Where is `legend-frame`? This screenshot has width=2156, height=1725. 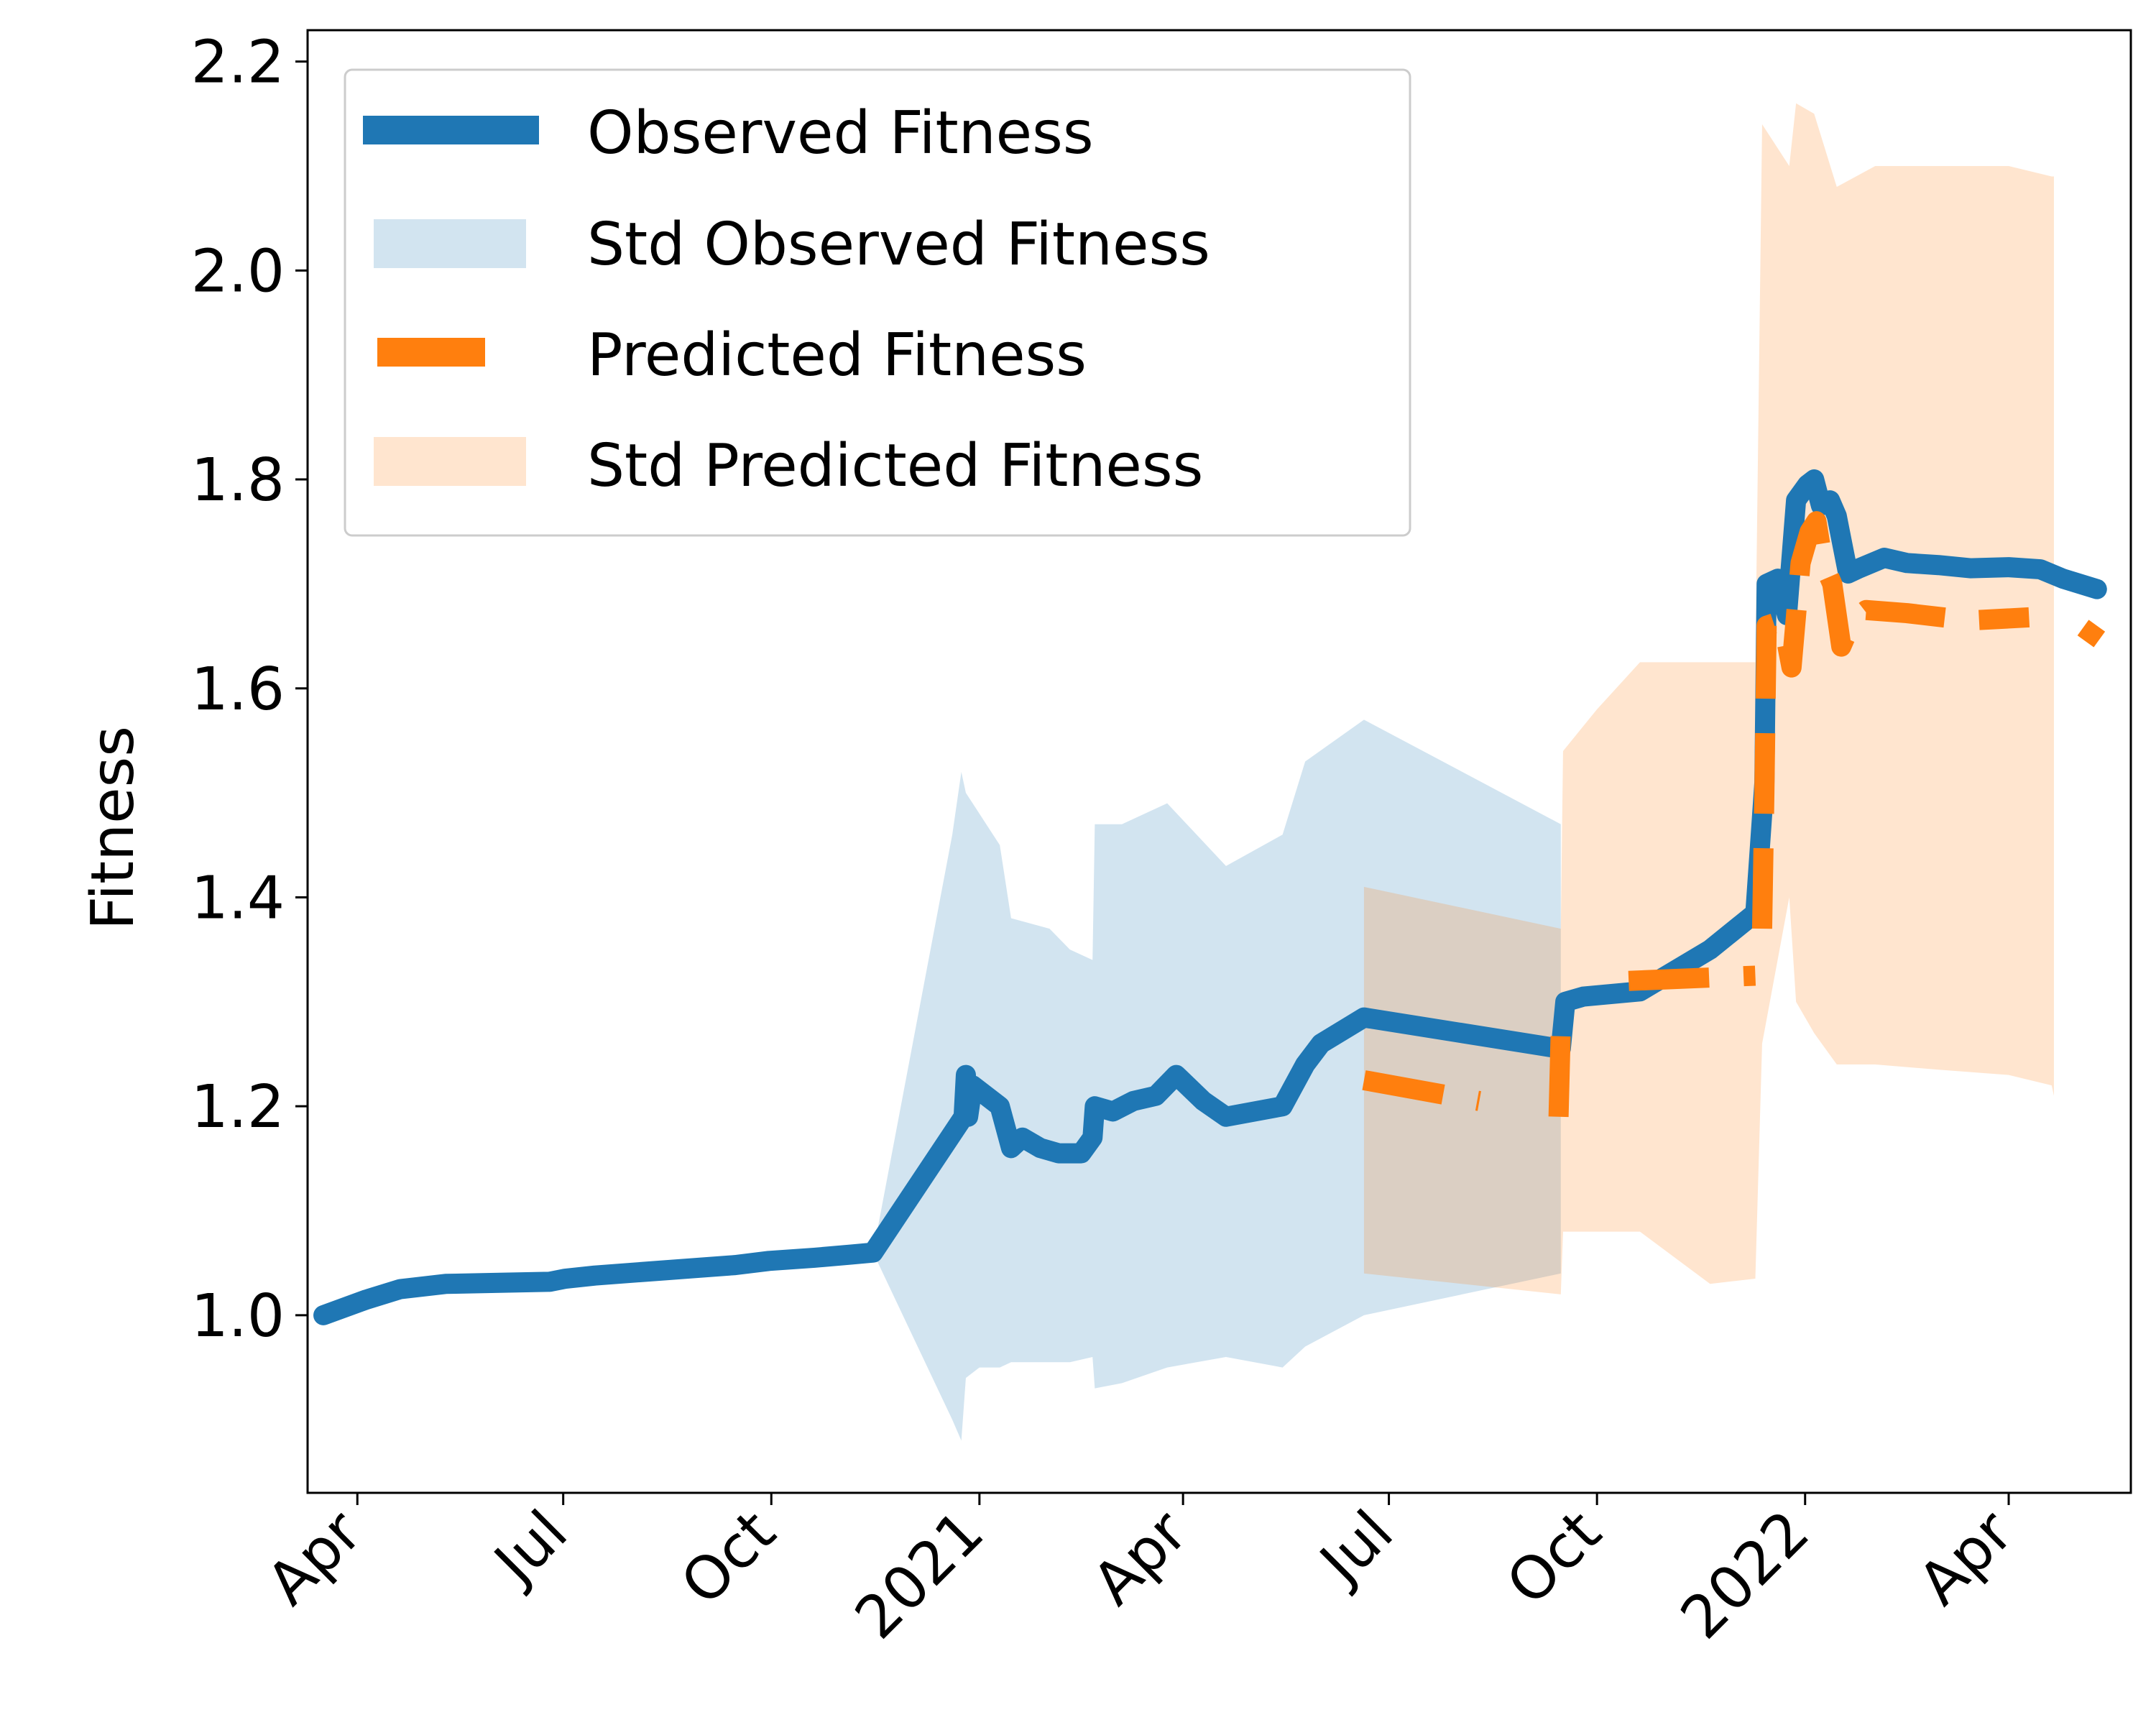
legend-frame is located at coordinates (877, 302).